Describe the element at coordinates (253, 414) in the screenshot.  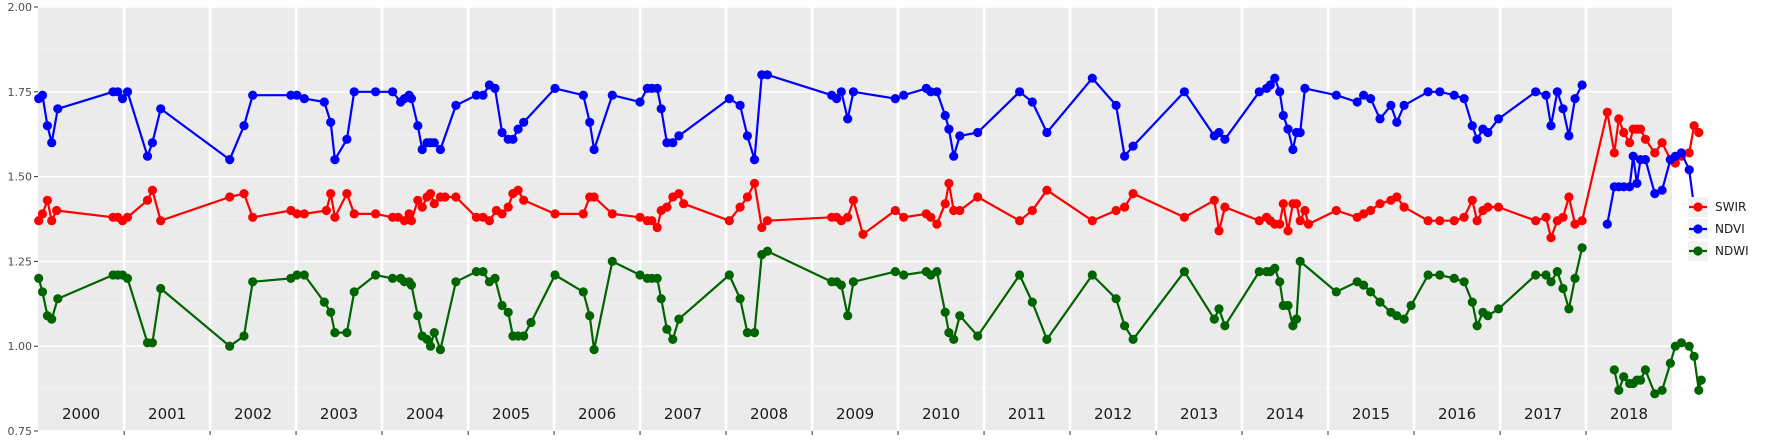
I see `year-label: 2002` at that location.